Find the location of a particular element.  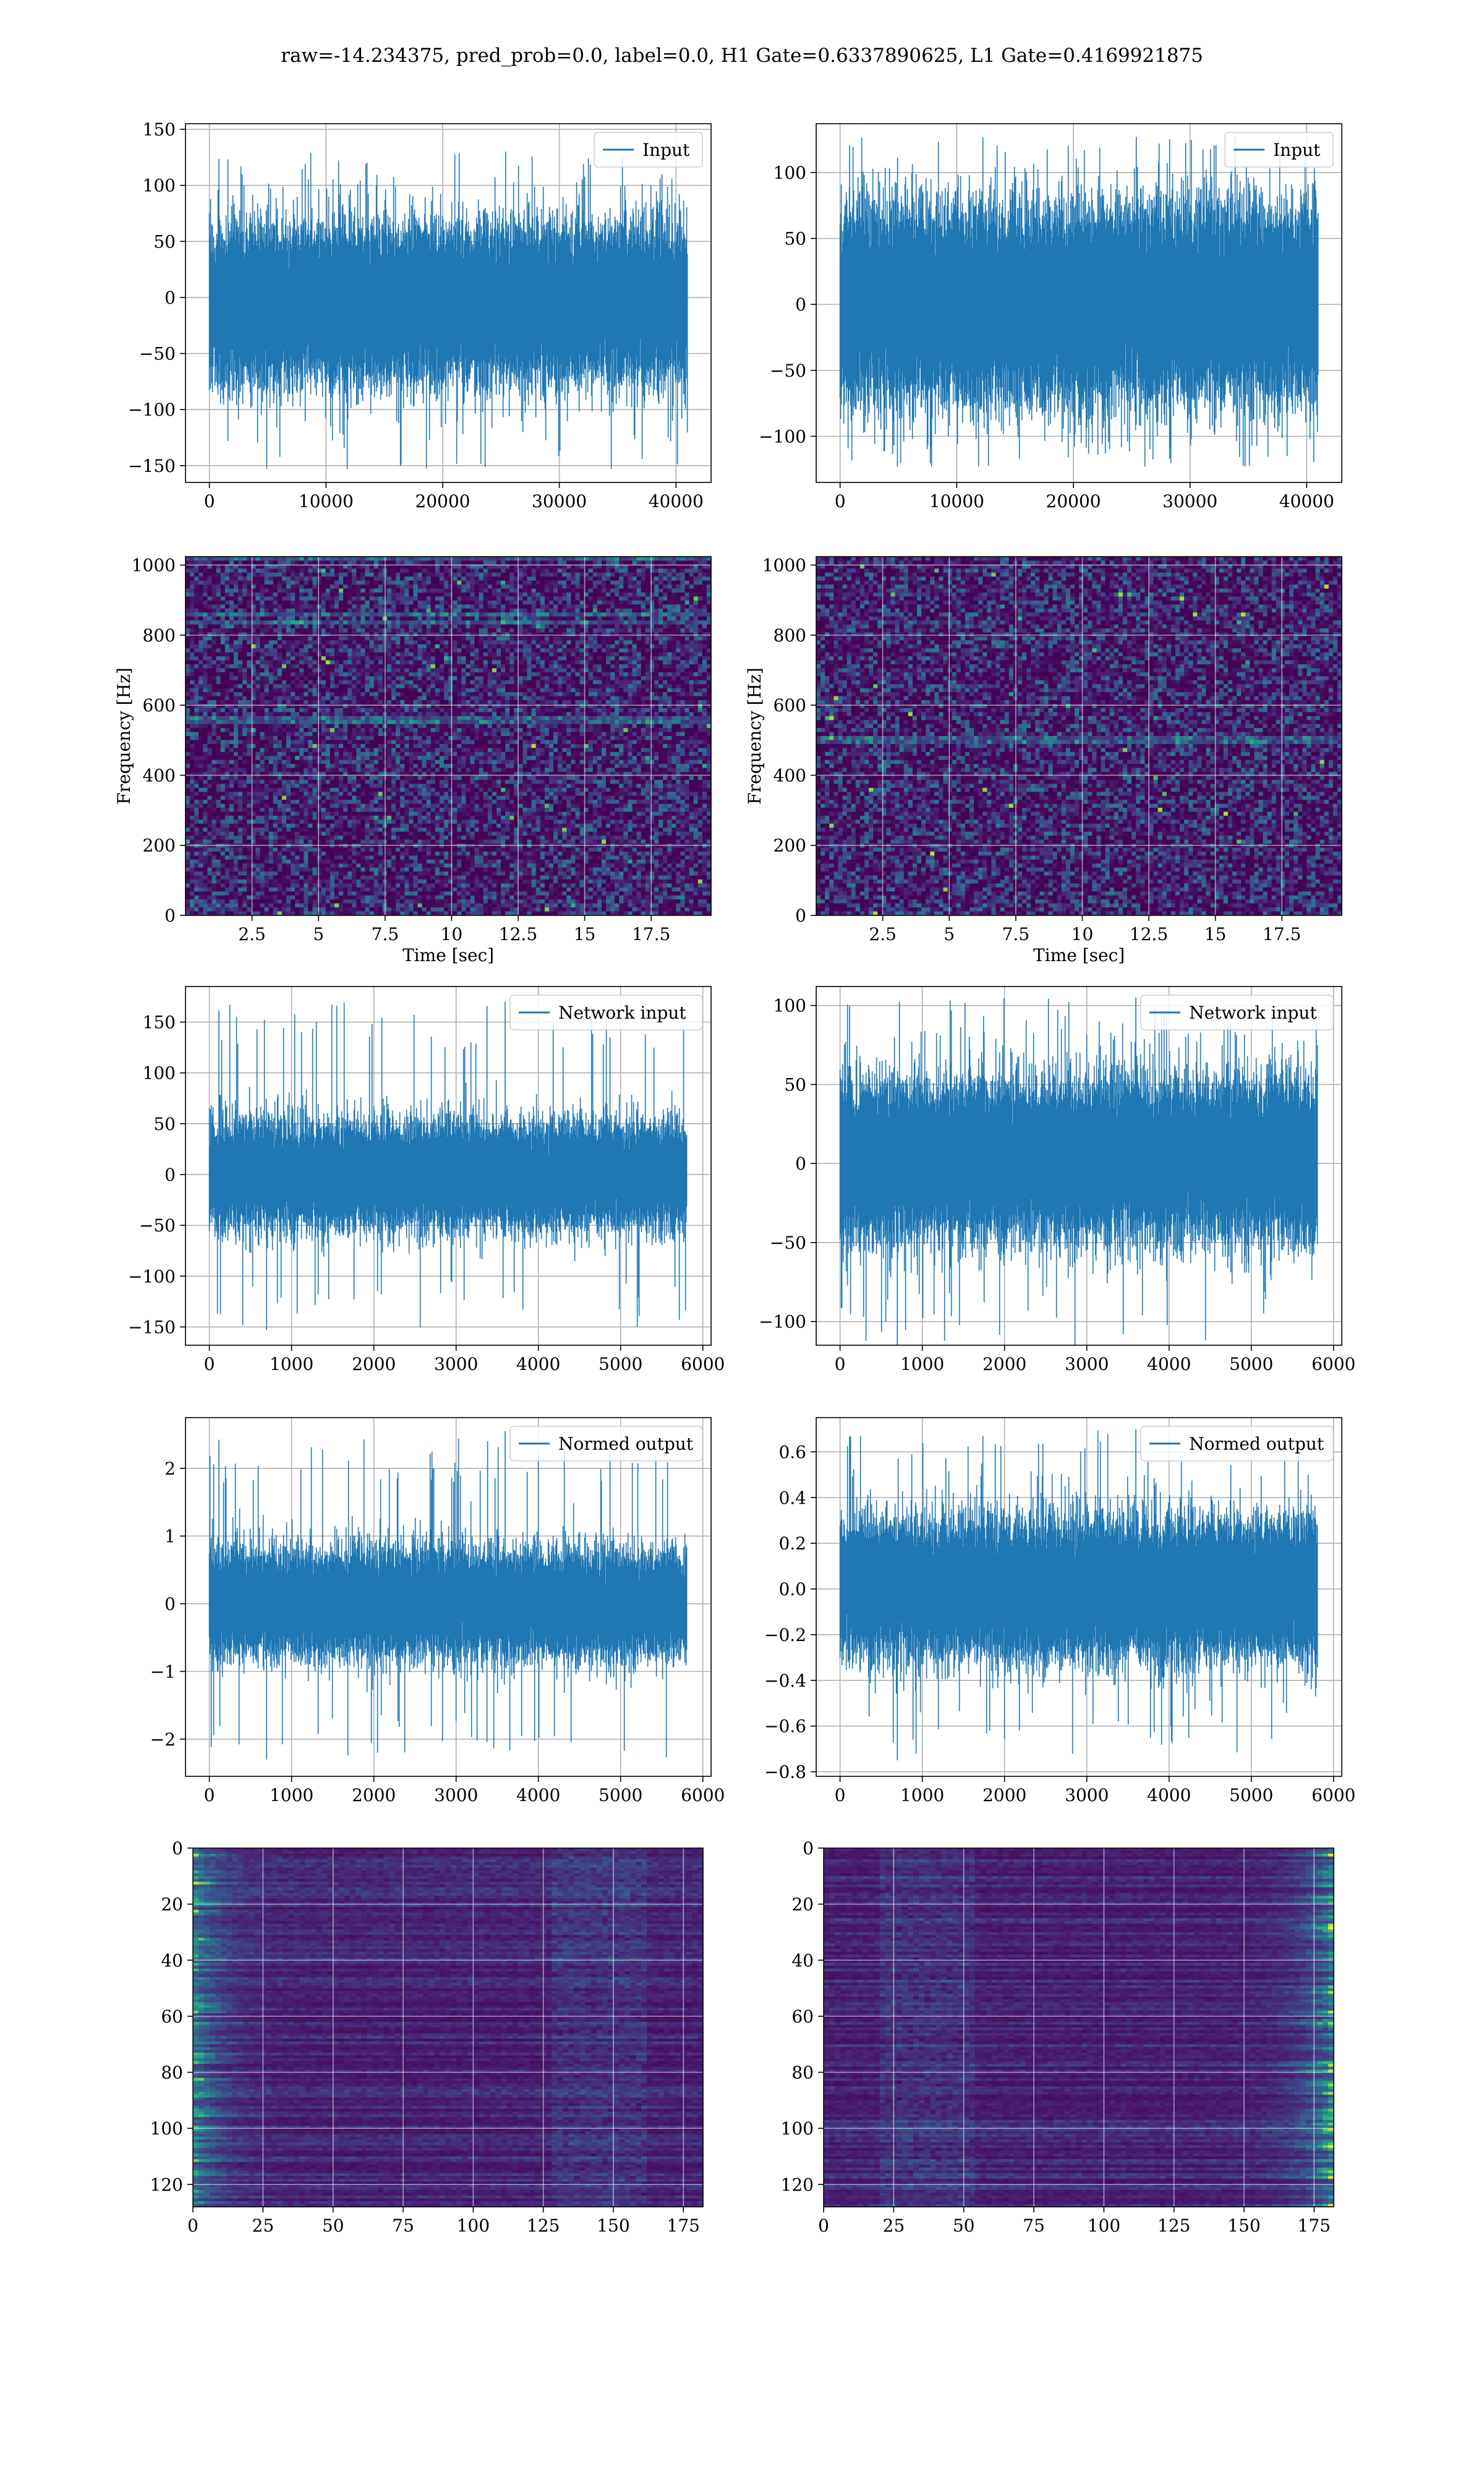

h1-feature-map-ytick-label: 40 is located at coordinates (172, 1961).